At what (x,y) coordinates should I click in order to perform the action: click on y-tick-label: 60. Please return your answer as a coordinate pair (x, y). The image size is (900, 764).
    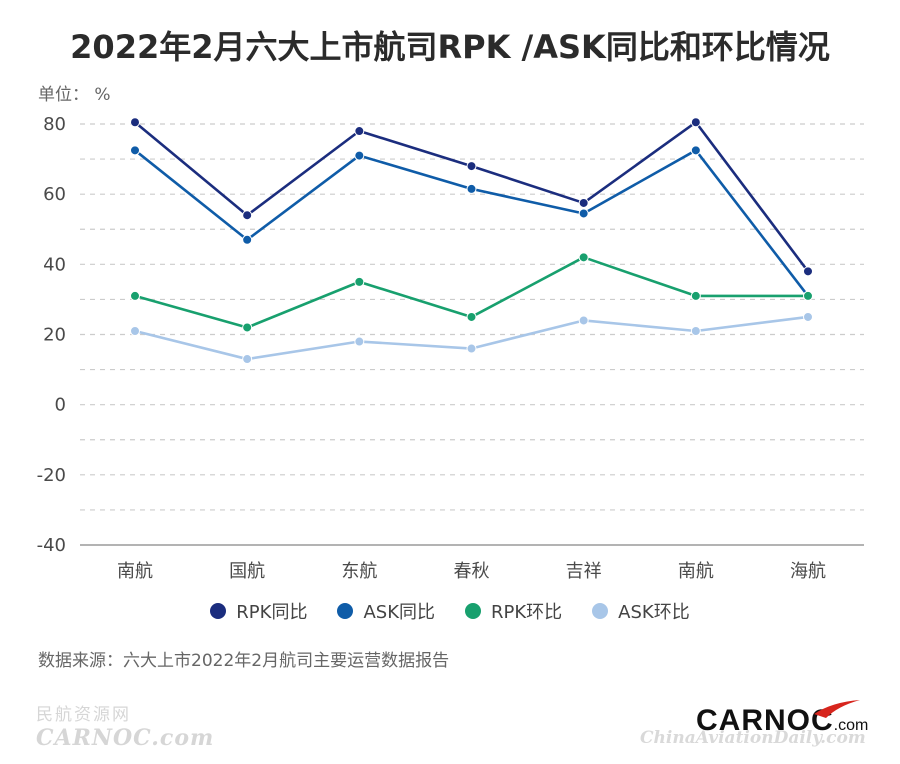
    Looking at the image, I should click on (54, 194).